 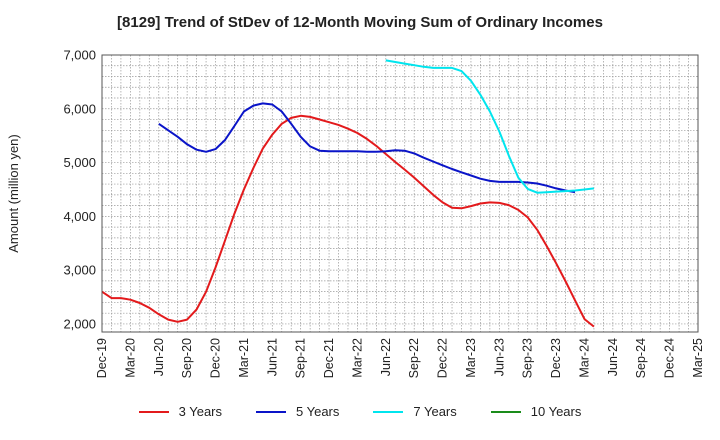 I want to click on x-tick-label: Mar-25, so click(x=698, y=358).